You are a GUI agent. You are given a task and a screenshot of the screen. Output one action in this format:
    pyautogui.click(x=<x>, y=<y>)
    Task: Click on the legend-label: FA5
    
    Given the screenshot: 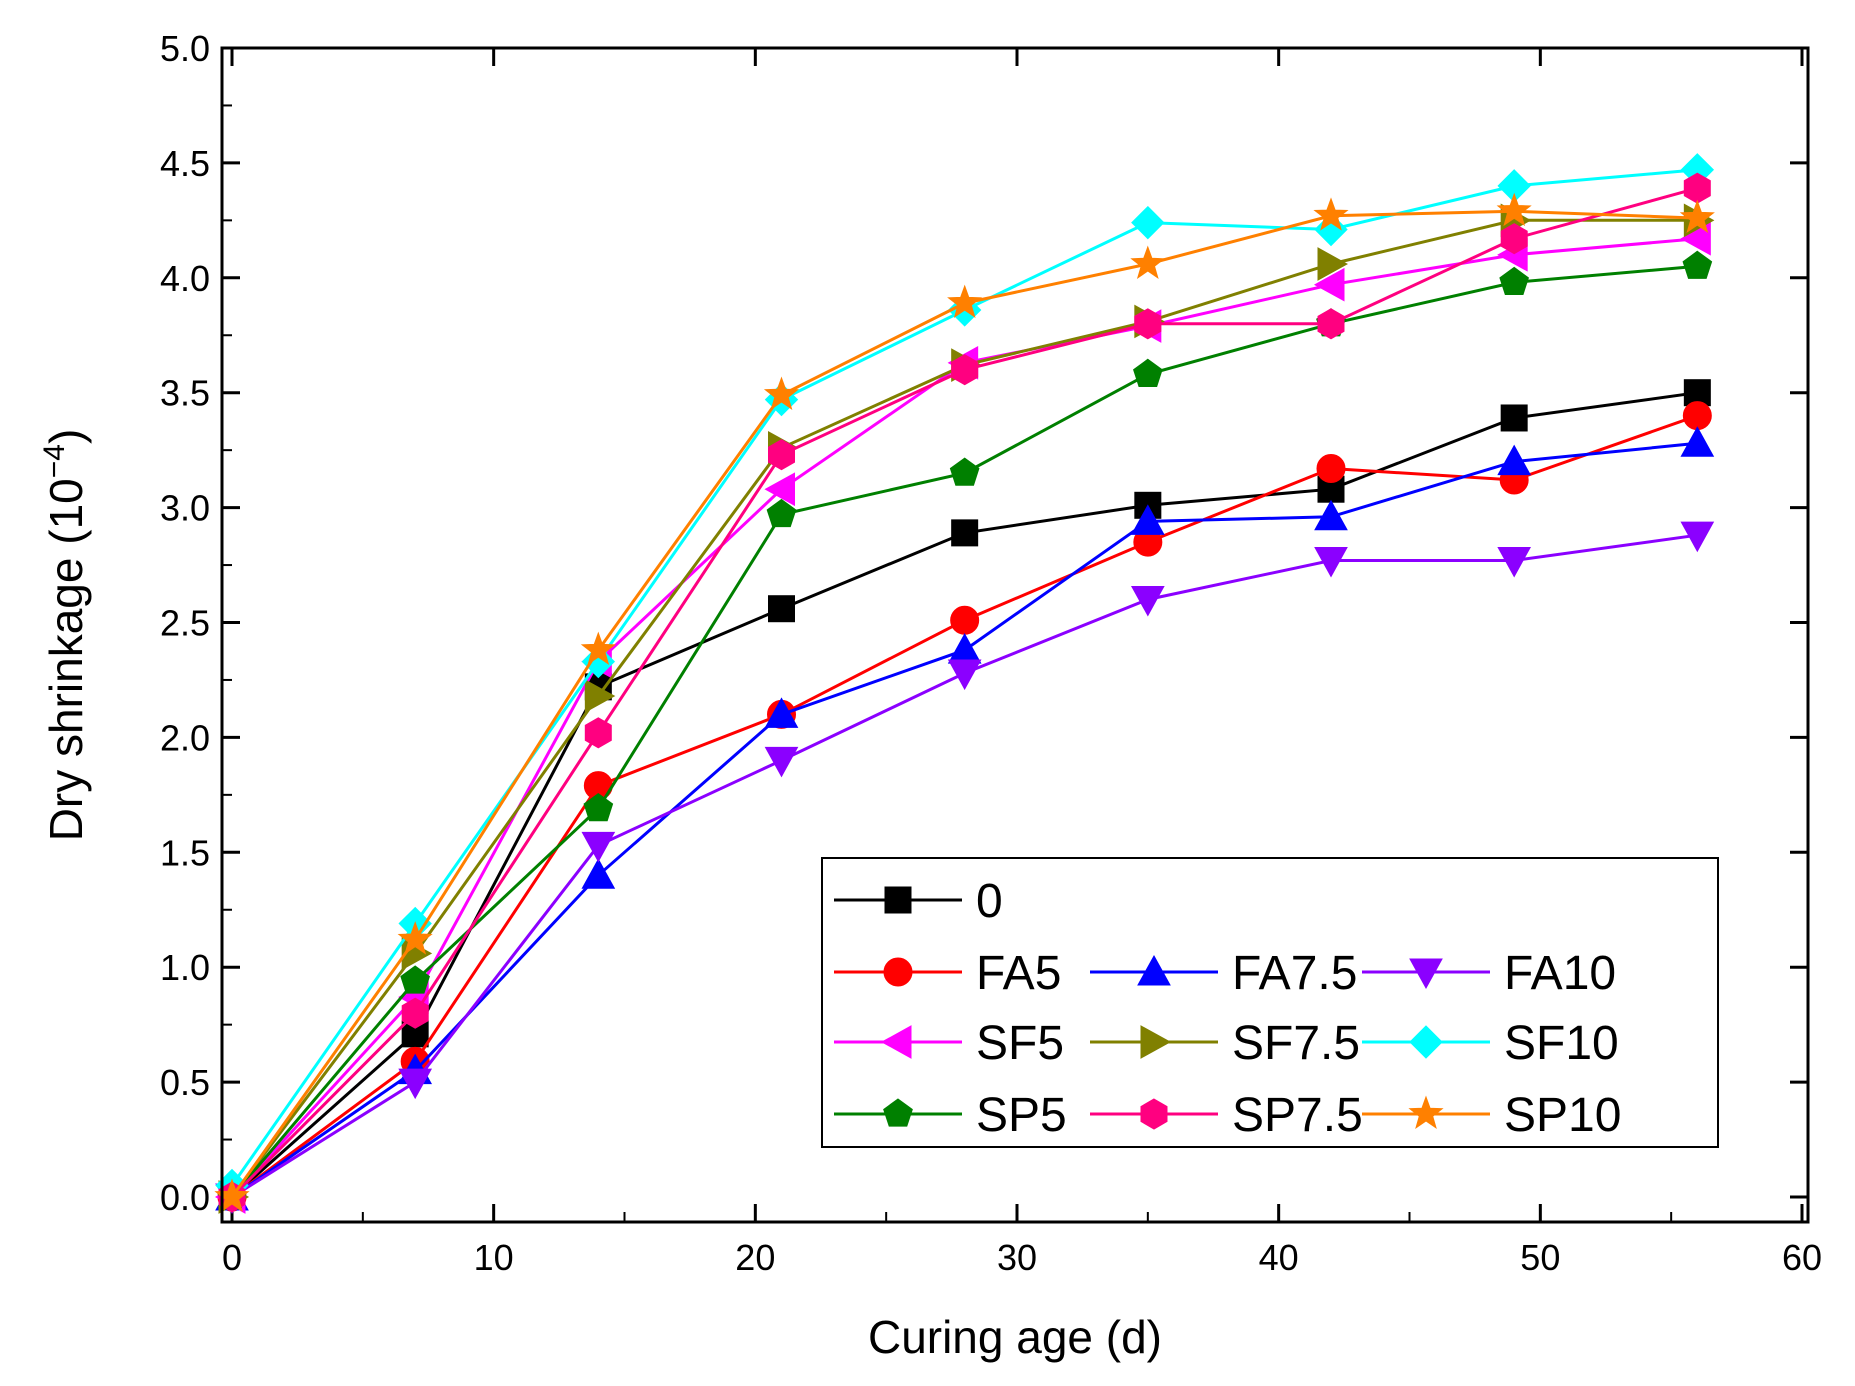 What is the action you would take?
    pyautogui.click(x=1018, y=973)
    